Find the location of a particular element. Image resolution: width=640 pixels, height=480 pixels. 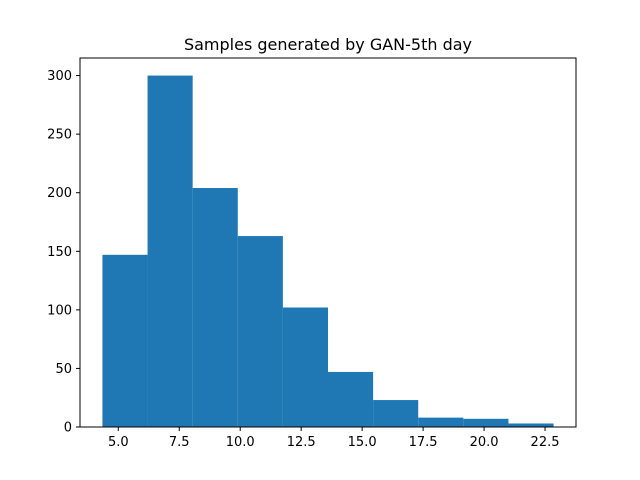

x-tick-label: 7.5 is located at coordinates (179, 442).